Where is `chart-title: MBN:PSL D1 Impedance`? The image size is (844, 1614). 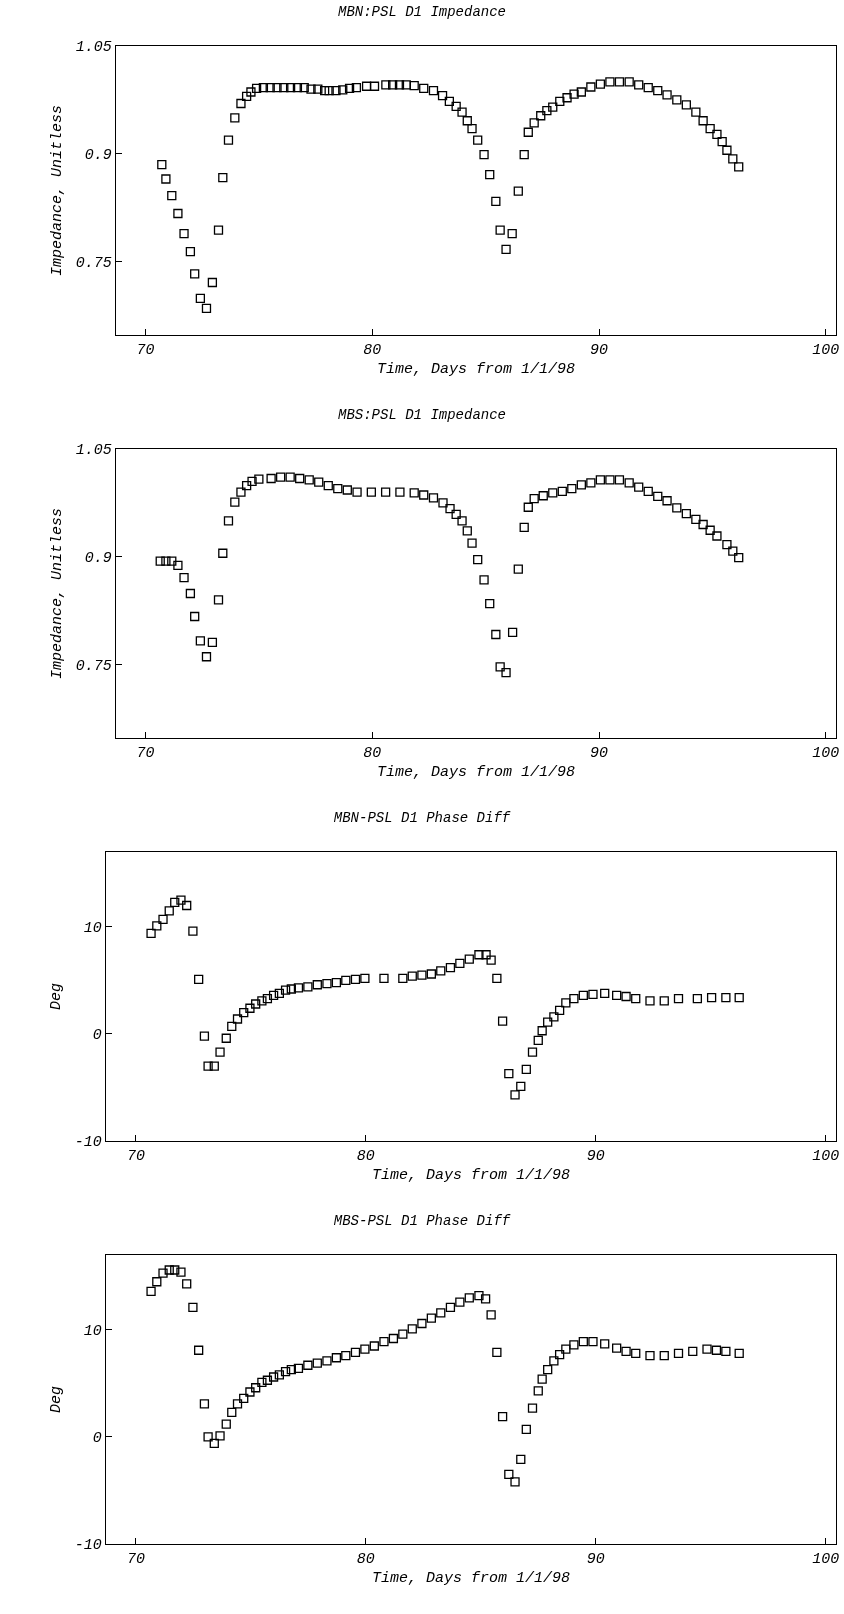 chart-title: MBN:PSL D1 Impedance is located at coordinates (422, 11).